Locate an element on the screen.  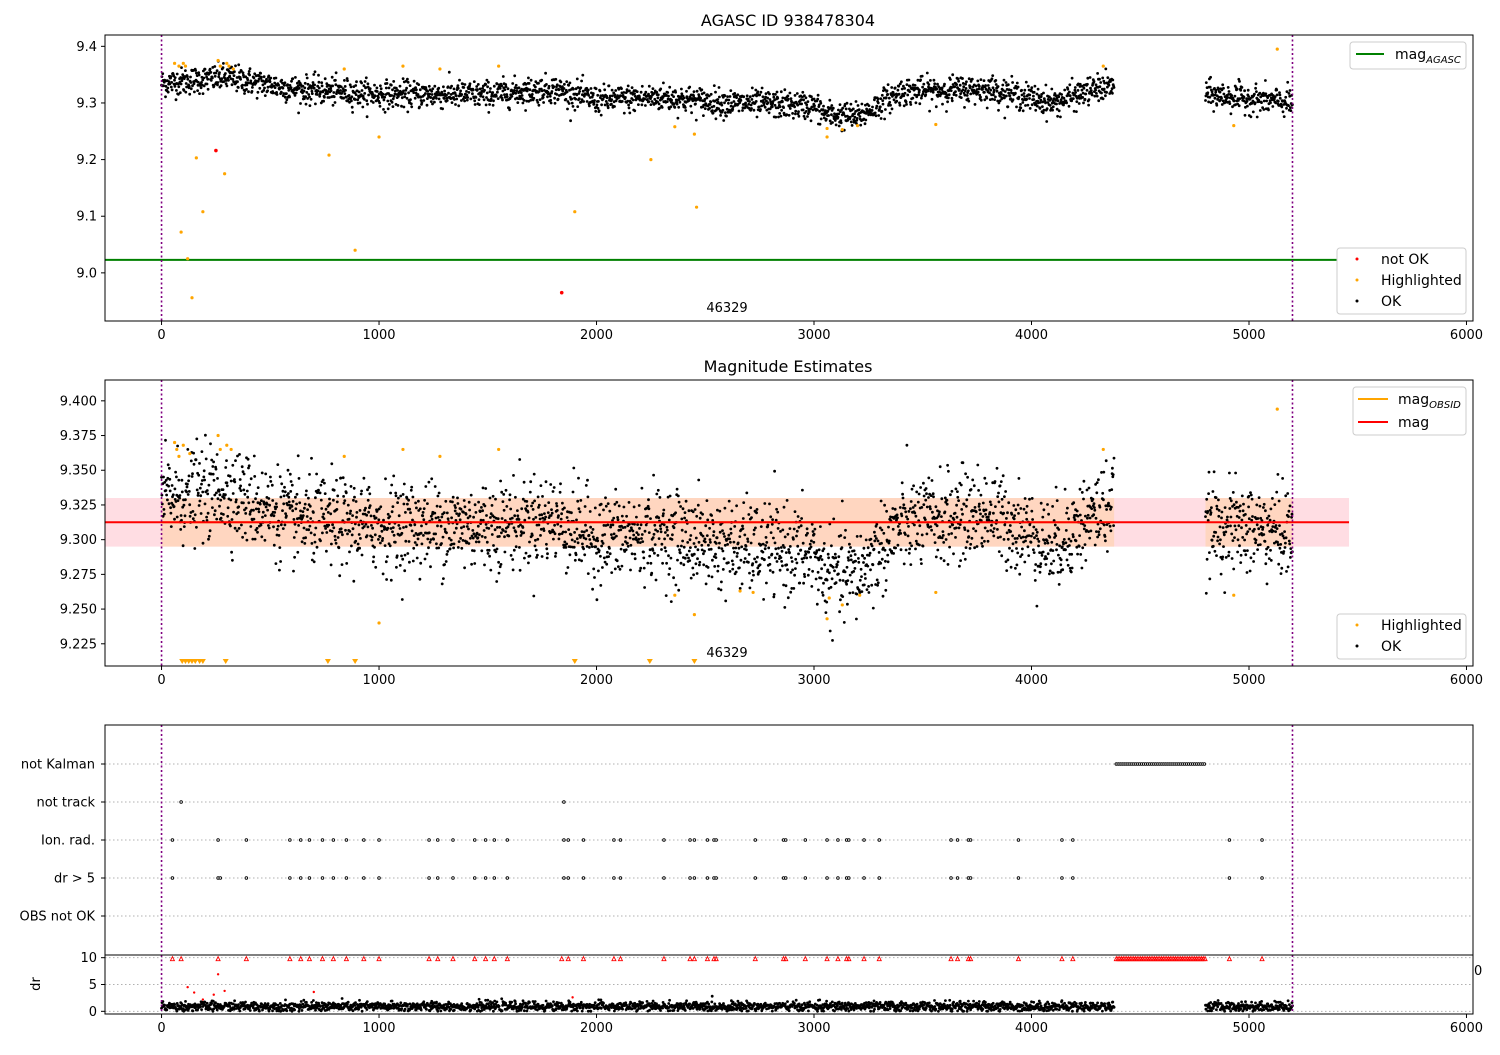
y-tick-label: 9.4 is located at coordinates (86, 47).